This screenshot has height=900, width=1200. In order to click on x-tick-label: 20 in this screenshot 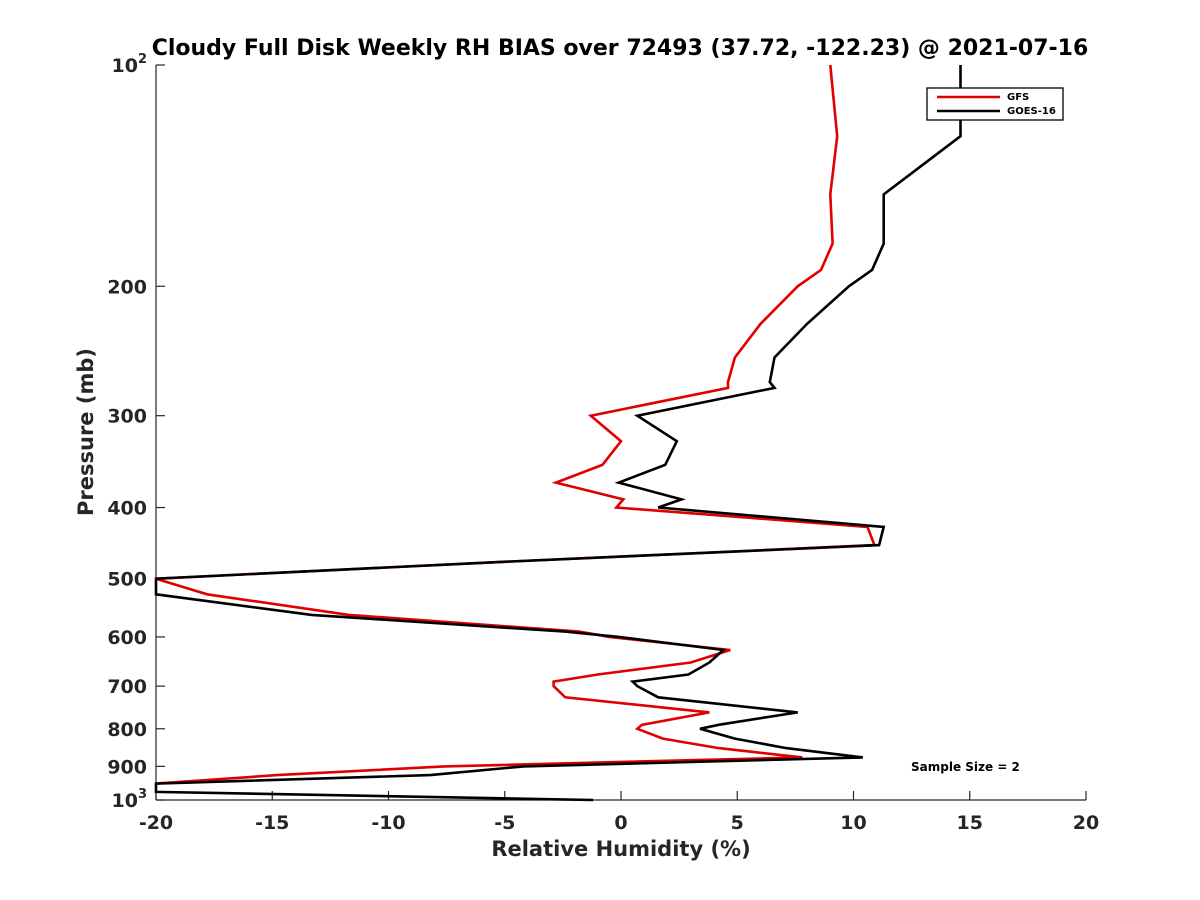, I will do `click(1086, 823)`.